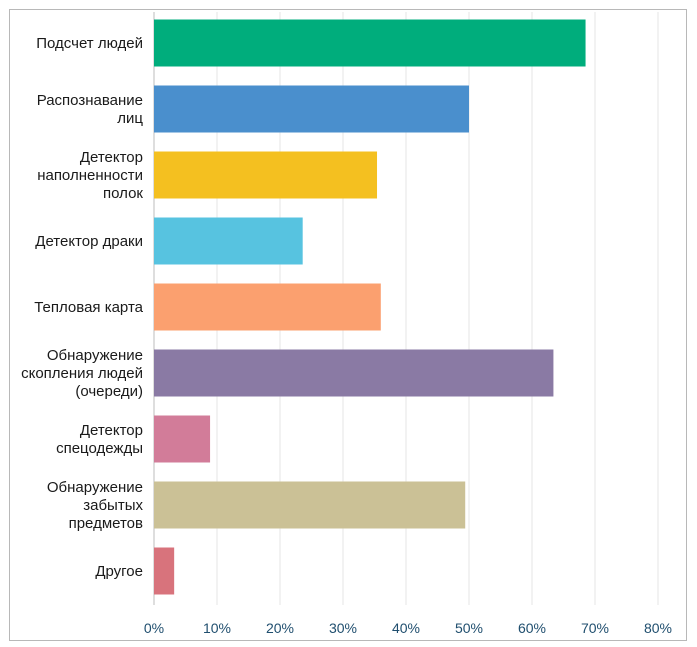 This screenshot has height=647, width=697. I want to click on category-label-line: Подсчет людей, so click(89, 43).